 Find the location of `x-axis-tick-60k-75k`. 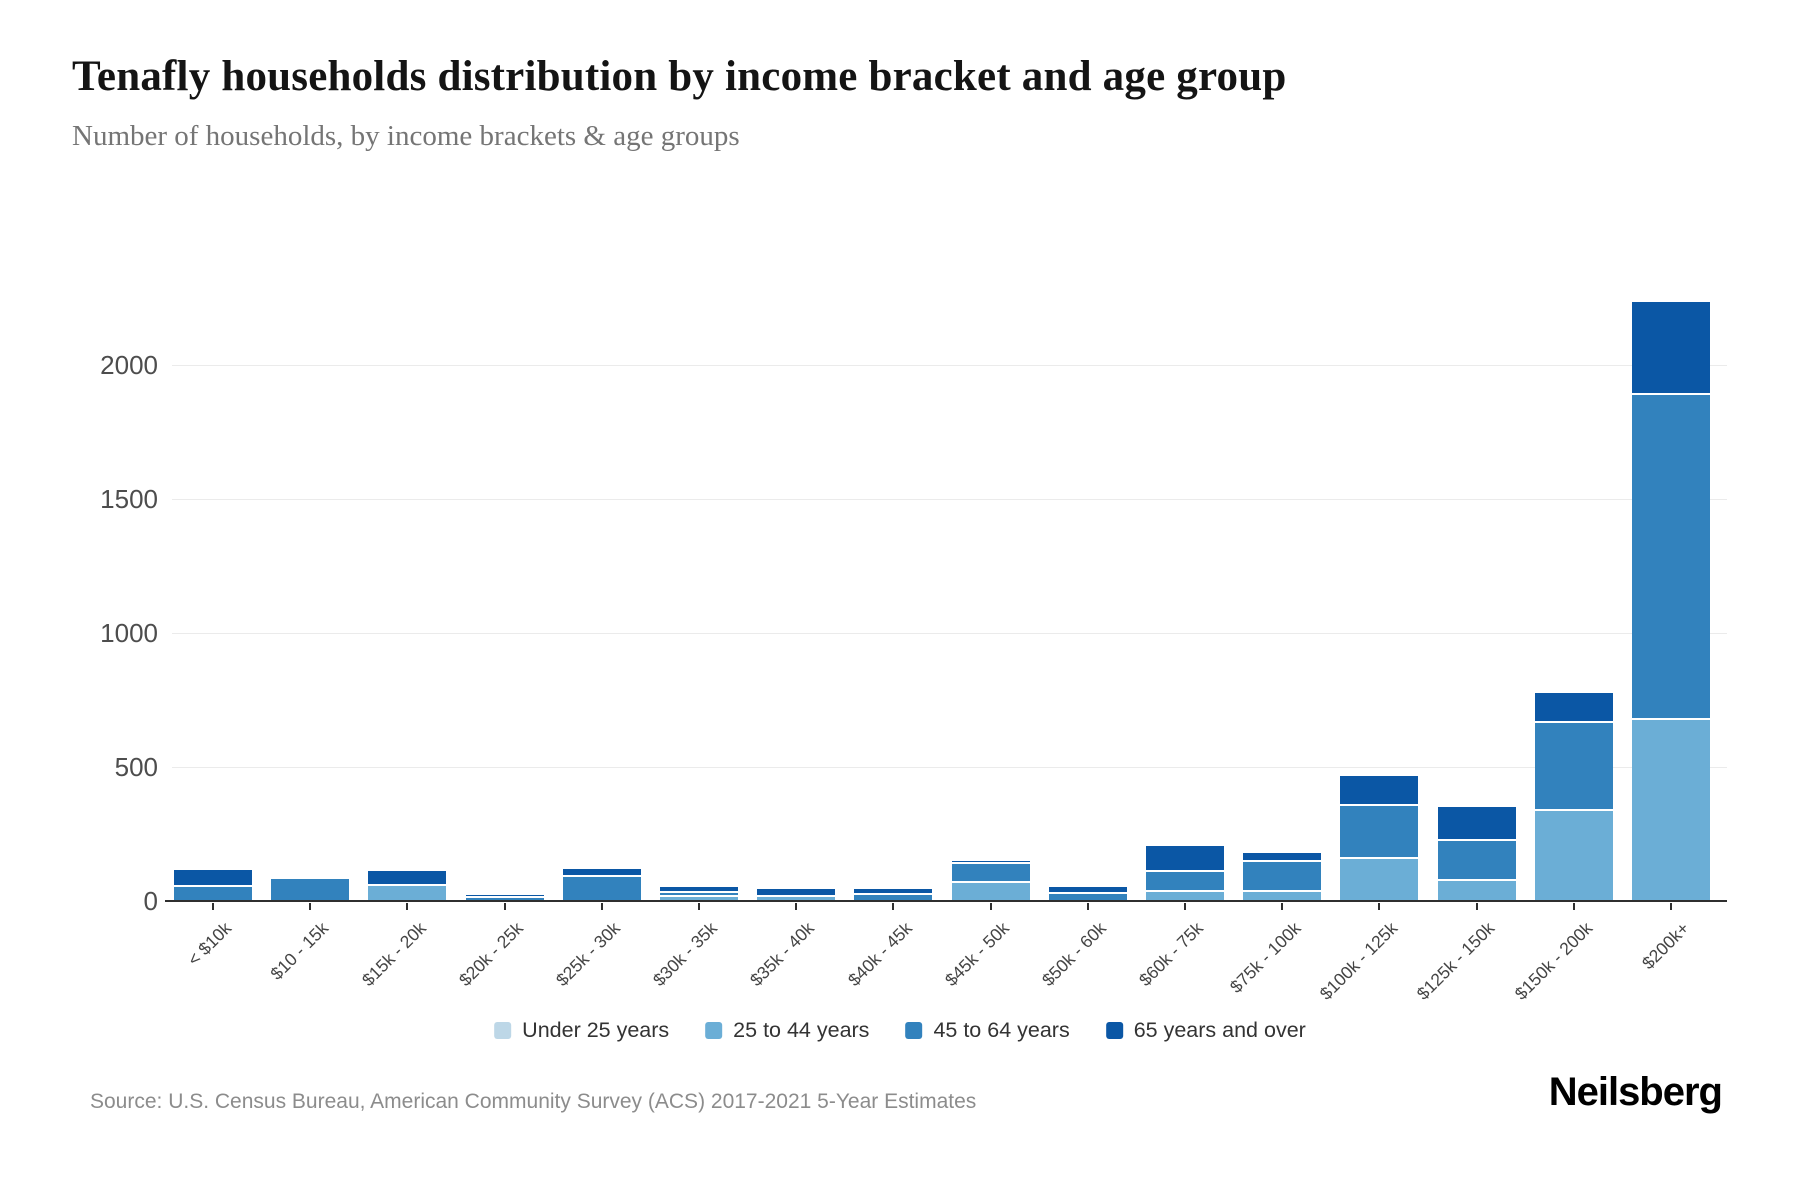

x-axis-tick-60k-75k is located at coordinates (1185, 906).